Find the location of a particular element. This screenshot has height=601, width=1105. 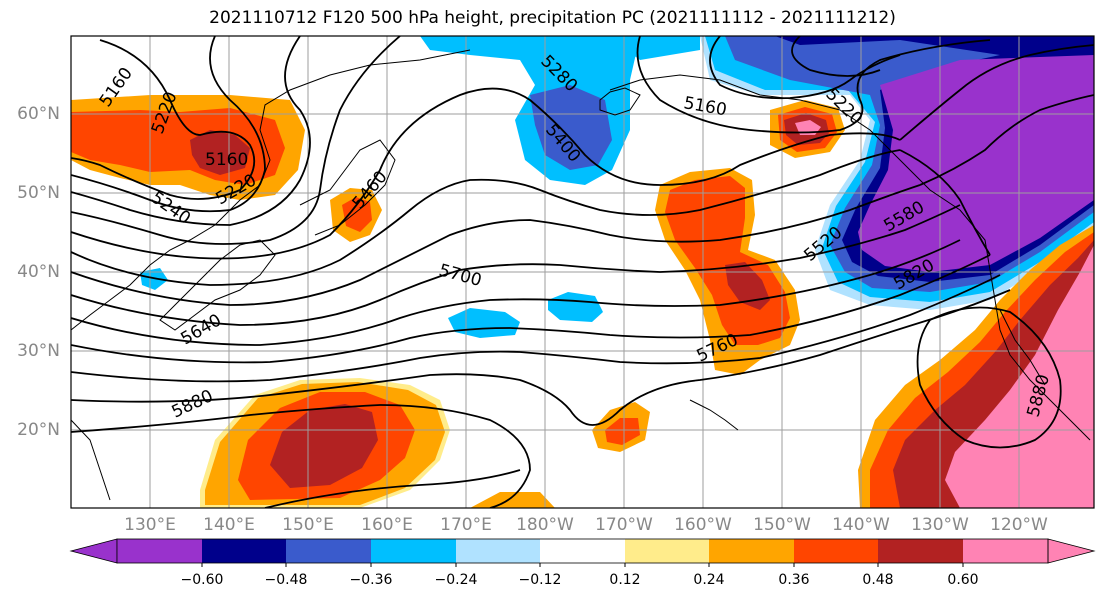

negative-region-nc-b is located at coordinates (571, 127).